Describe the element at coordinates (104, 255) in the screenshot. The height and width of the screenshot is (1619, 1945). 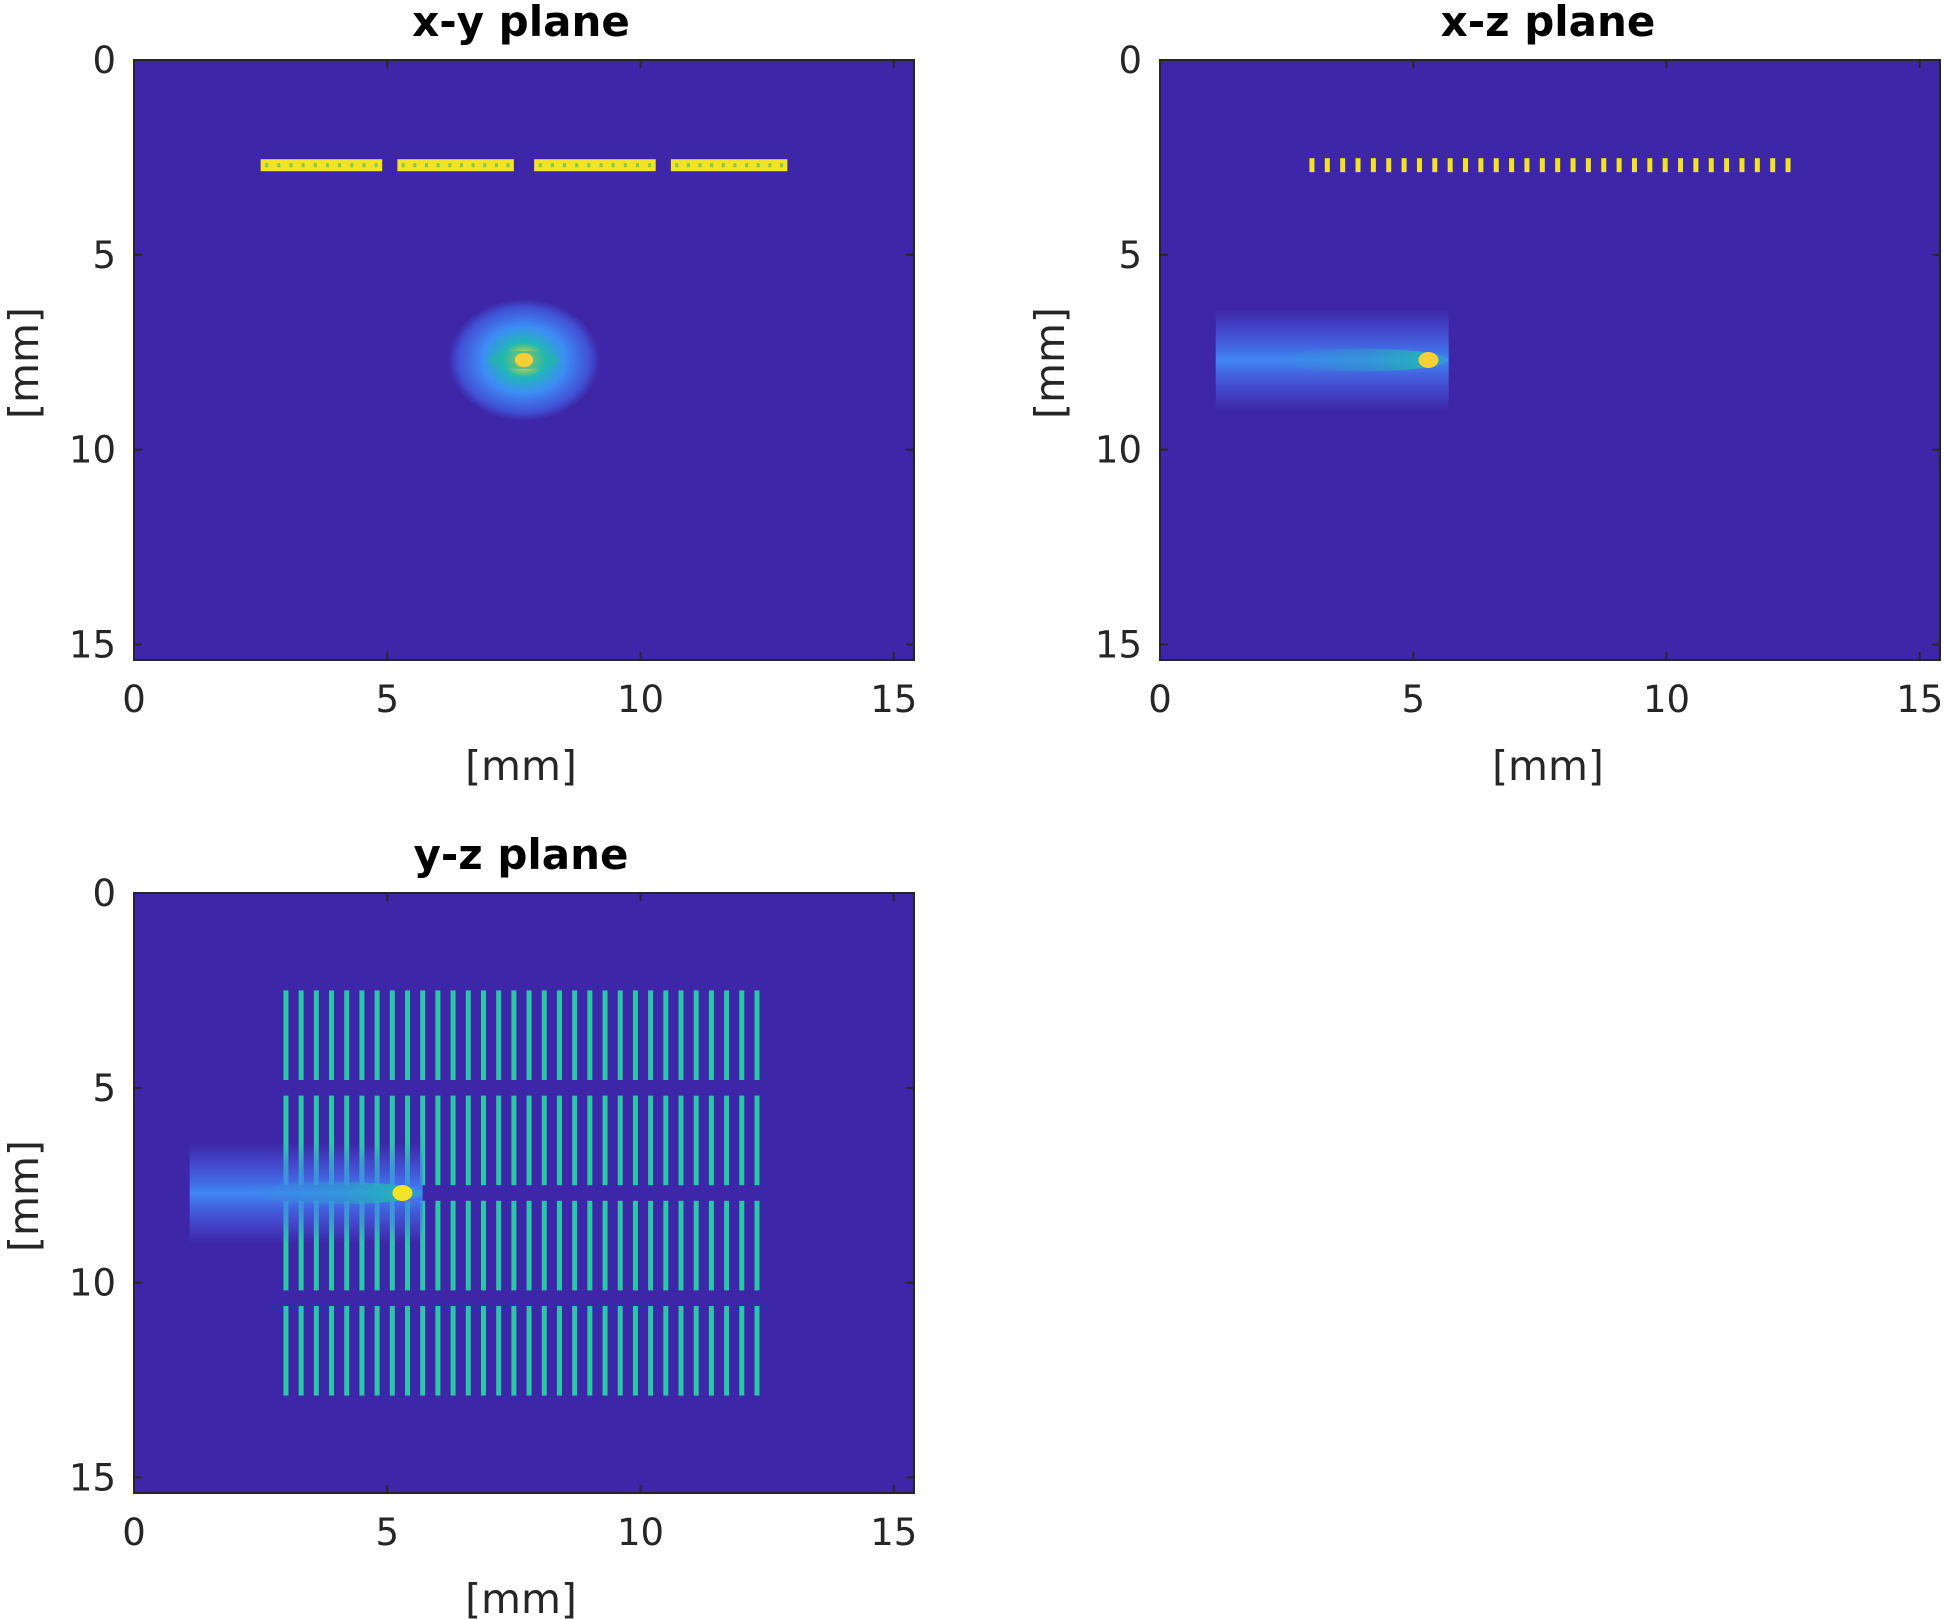
I see `y-tick-label: 5` at that location.